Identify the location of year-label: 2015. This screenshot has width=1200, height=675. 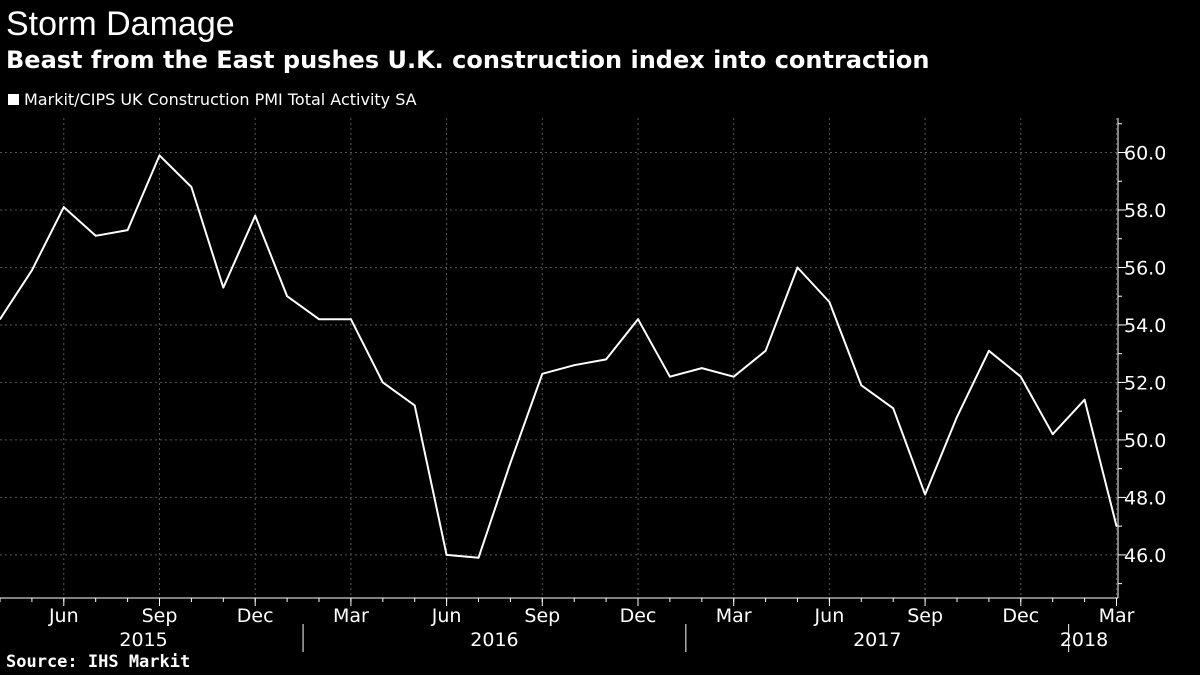
(143, 640).